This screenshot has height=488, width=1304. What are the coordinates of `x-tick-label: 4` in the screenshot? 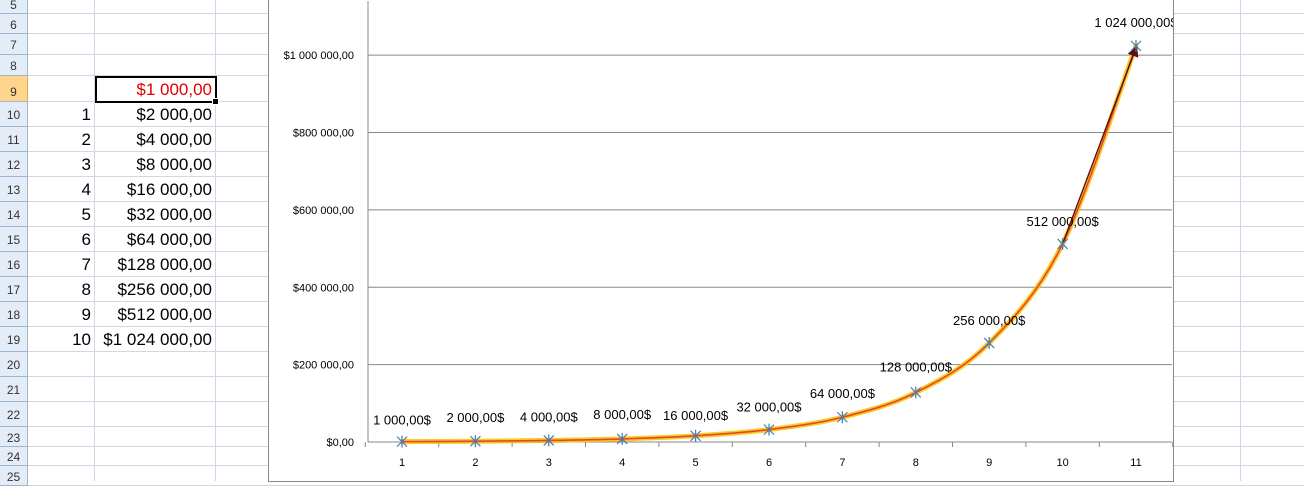 It's located at (622, 463).